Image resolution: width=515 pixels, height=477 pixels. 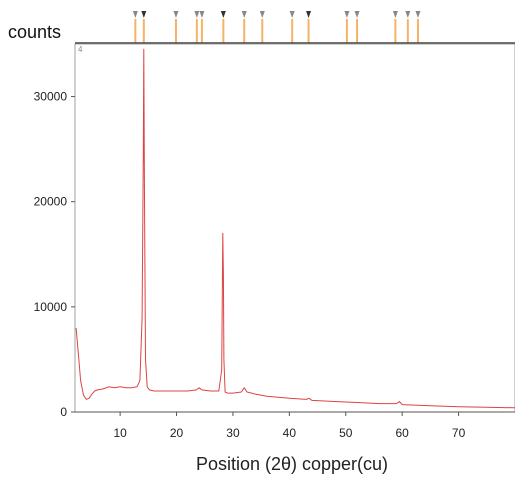 I want to click on y-tick-label: 30000, so click(x=51, y=97).